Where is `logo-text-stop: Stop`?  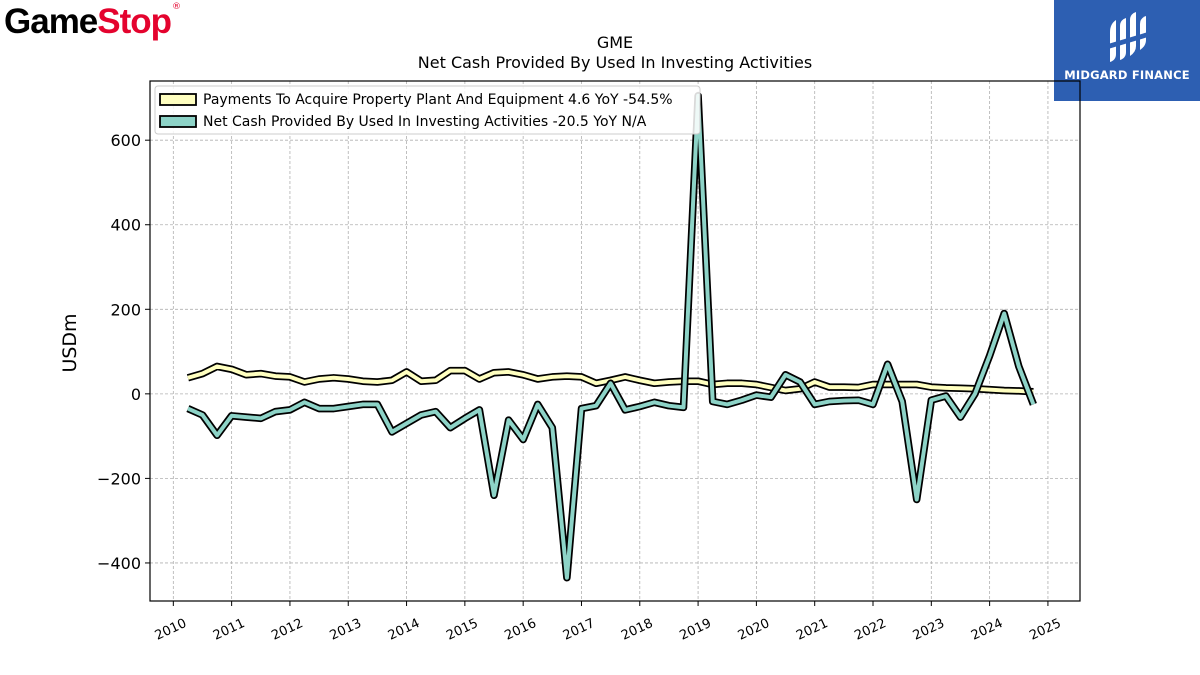 logo-text-stop: Stop is located at coordinates (134, 21).